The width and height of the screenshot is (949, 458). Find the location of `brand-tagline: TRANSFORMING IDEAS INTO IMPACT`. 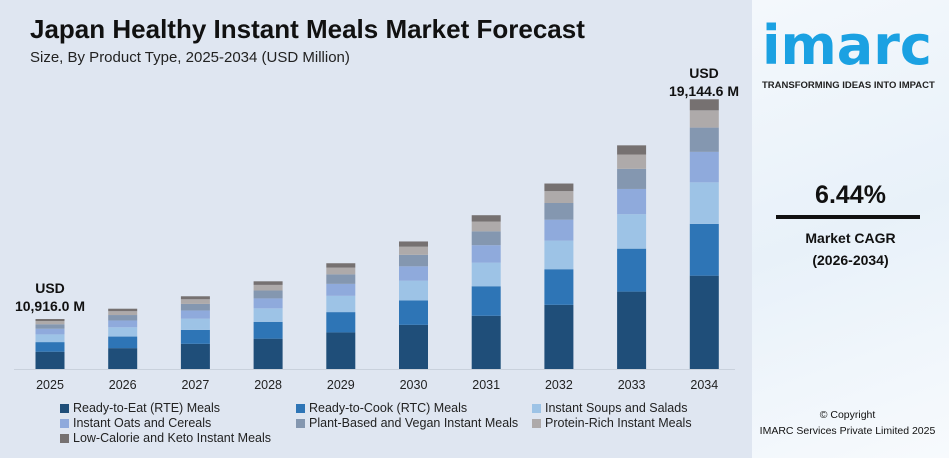

brand-tagline: TRANSFORMING IDEAS INTO IMPACT is located at coordinates (848, 85).